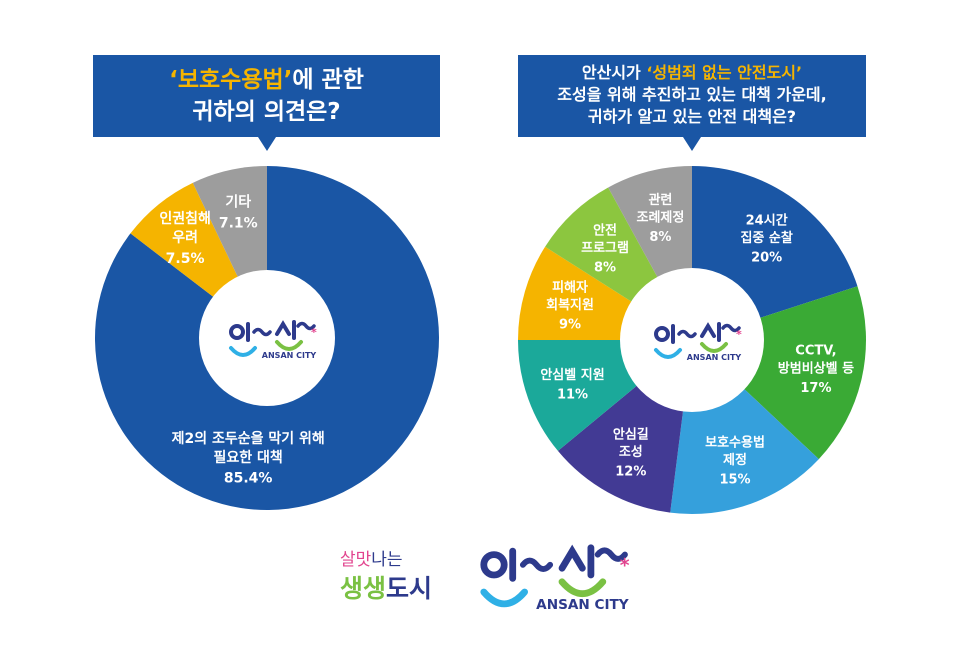  I want to click on slice-label: 조례제정, so click(660, 218).